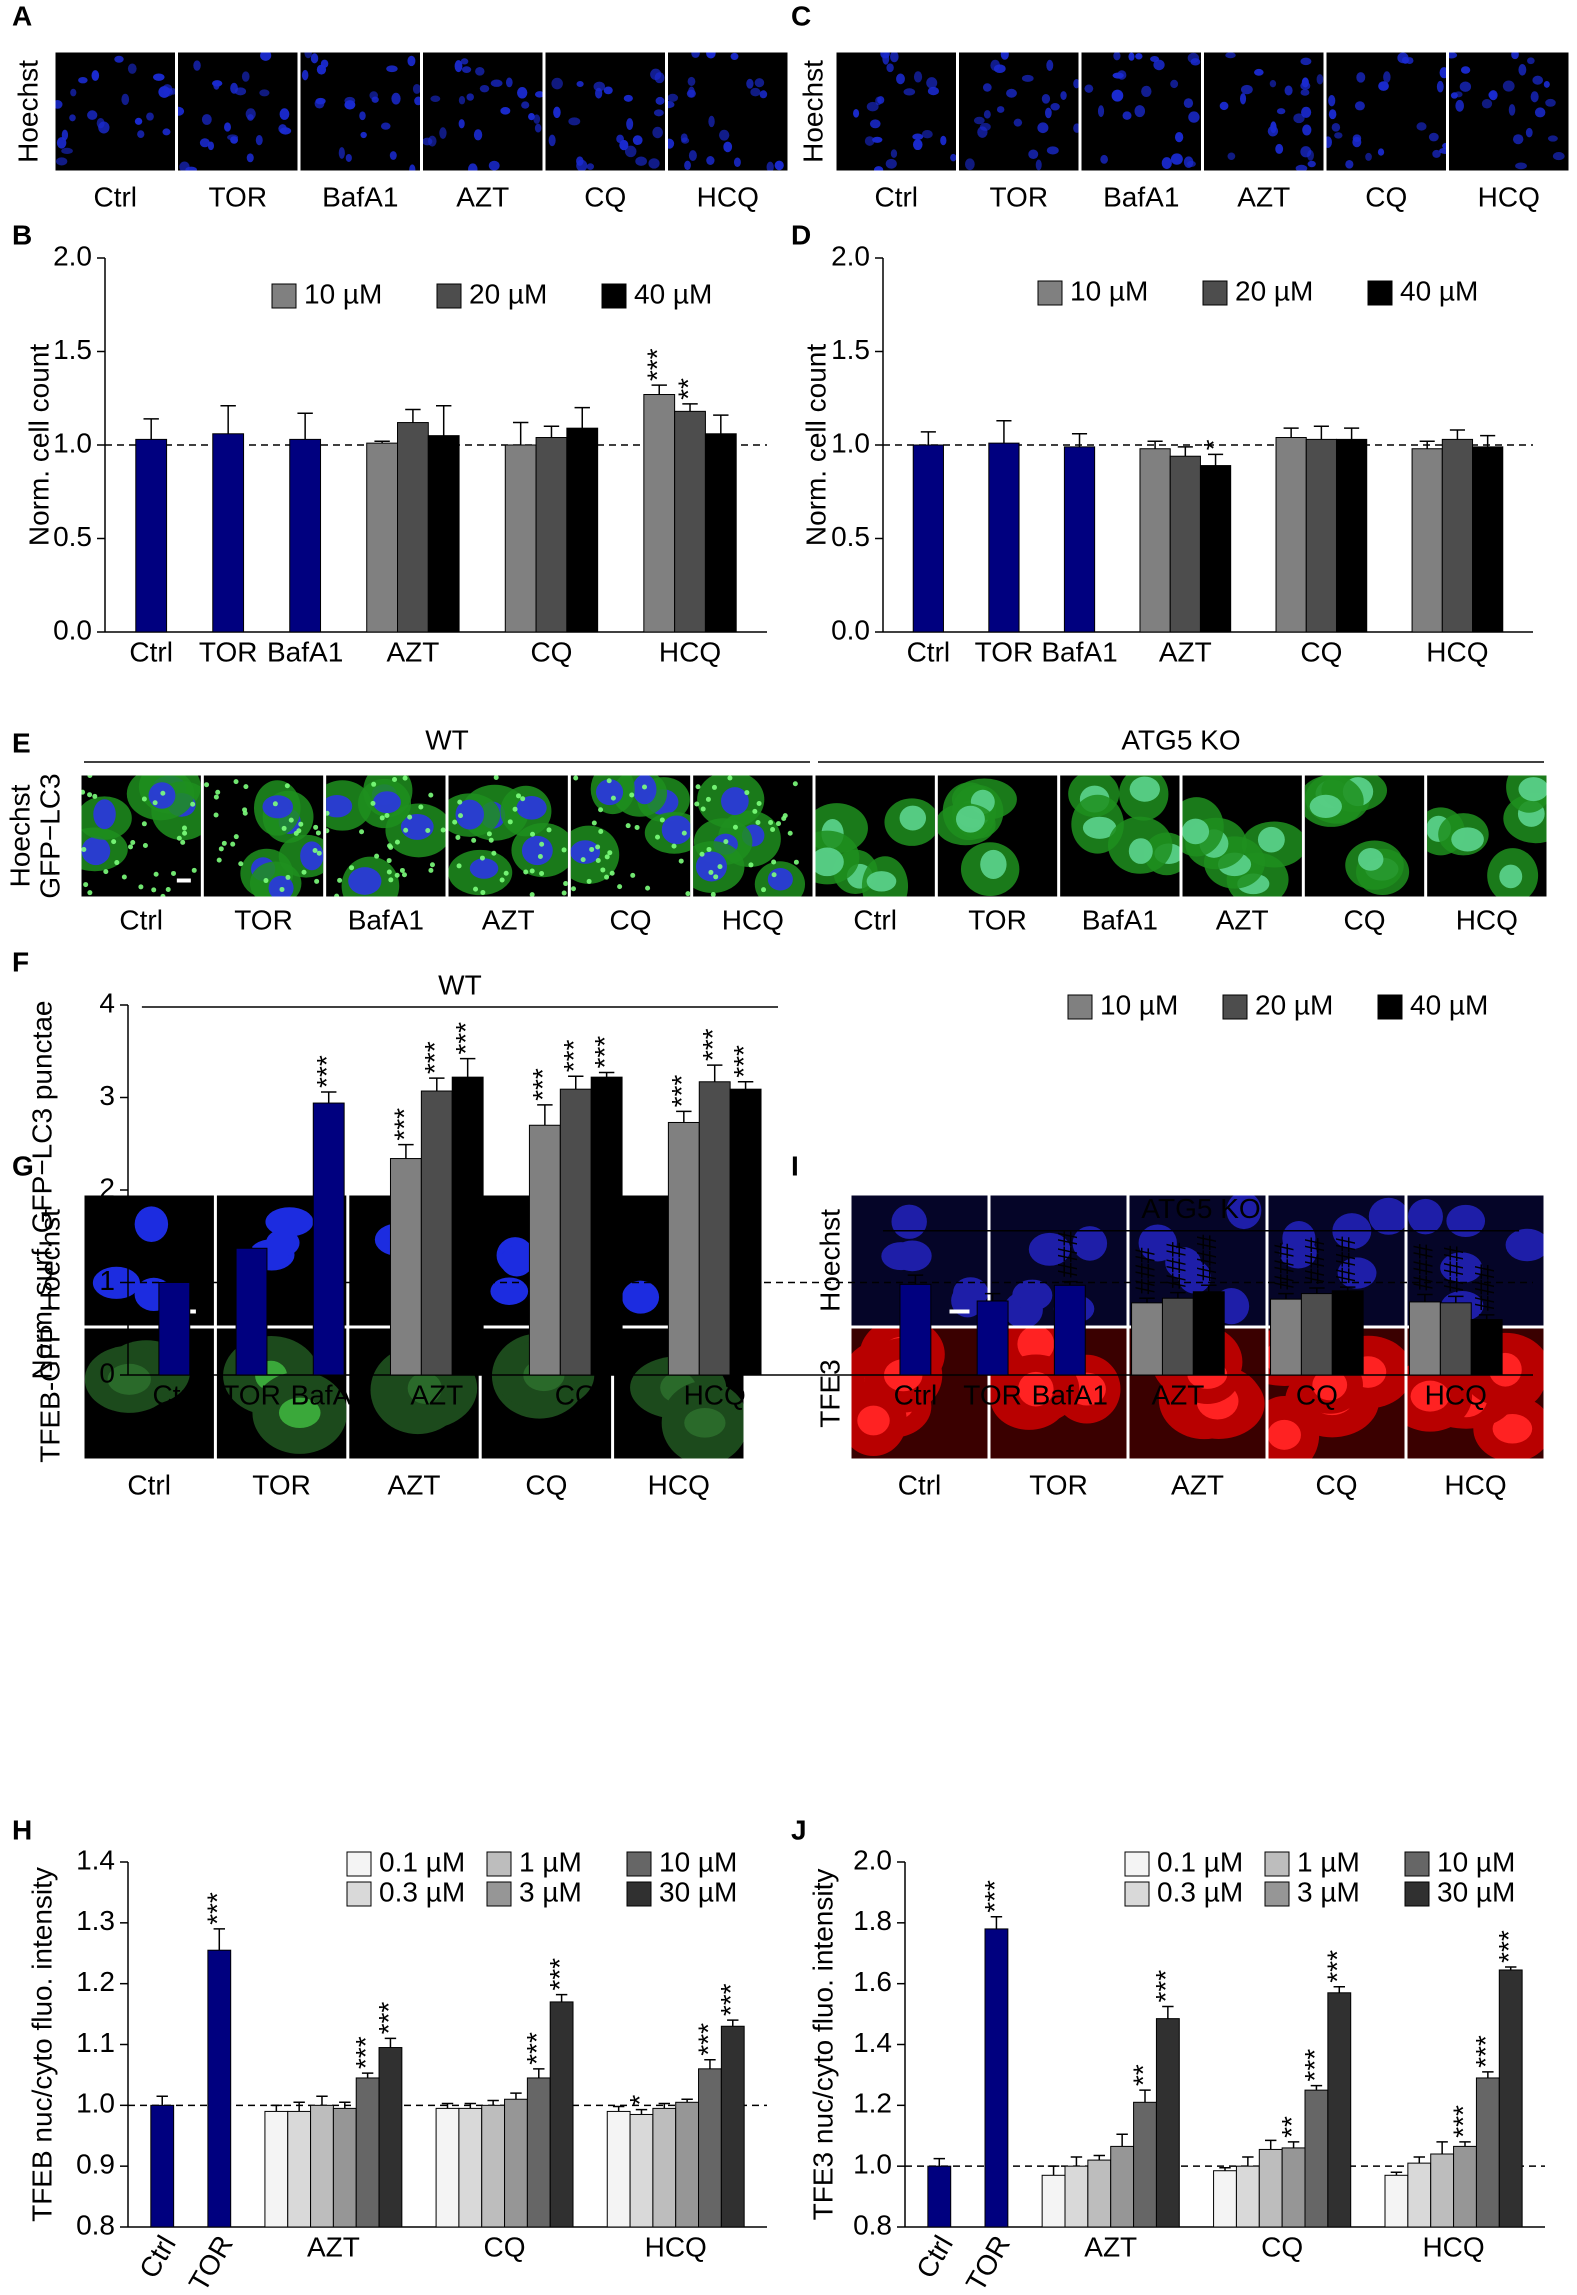 The image size is (1577, 2295). I want to click on y-tick-label: 0, so click(107, 1372).